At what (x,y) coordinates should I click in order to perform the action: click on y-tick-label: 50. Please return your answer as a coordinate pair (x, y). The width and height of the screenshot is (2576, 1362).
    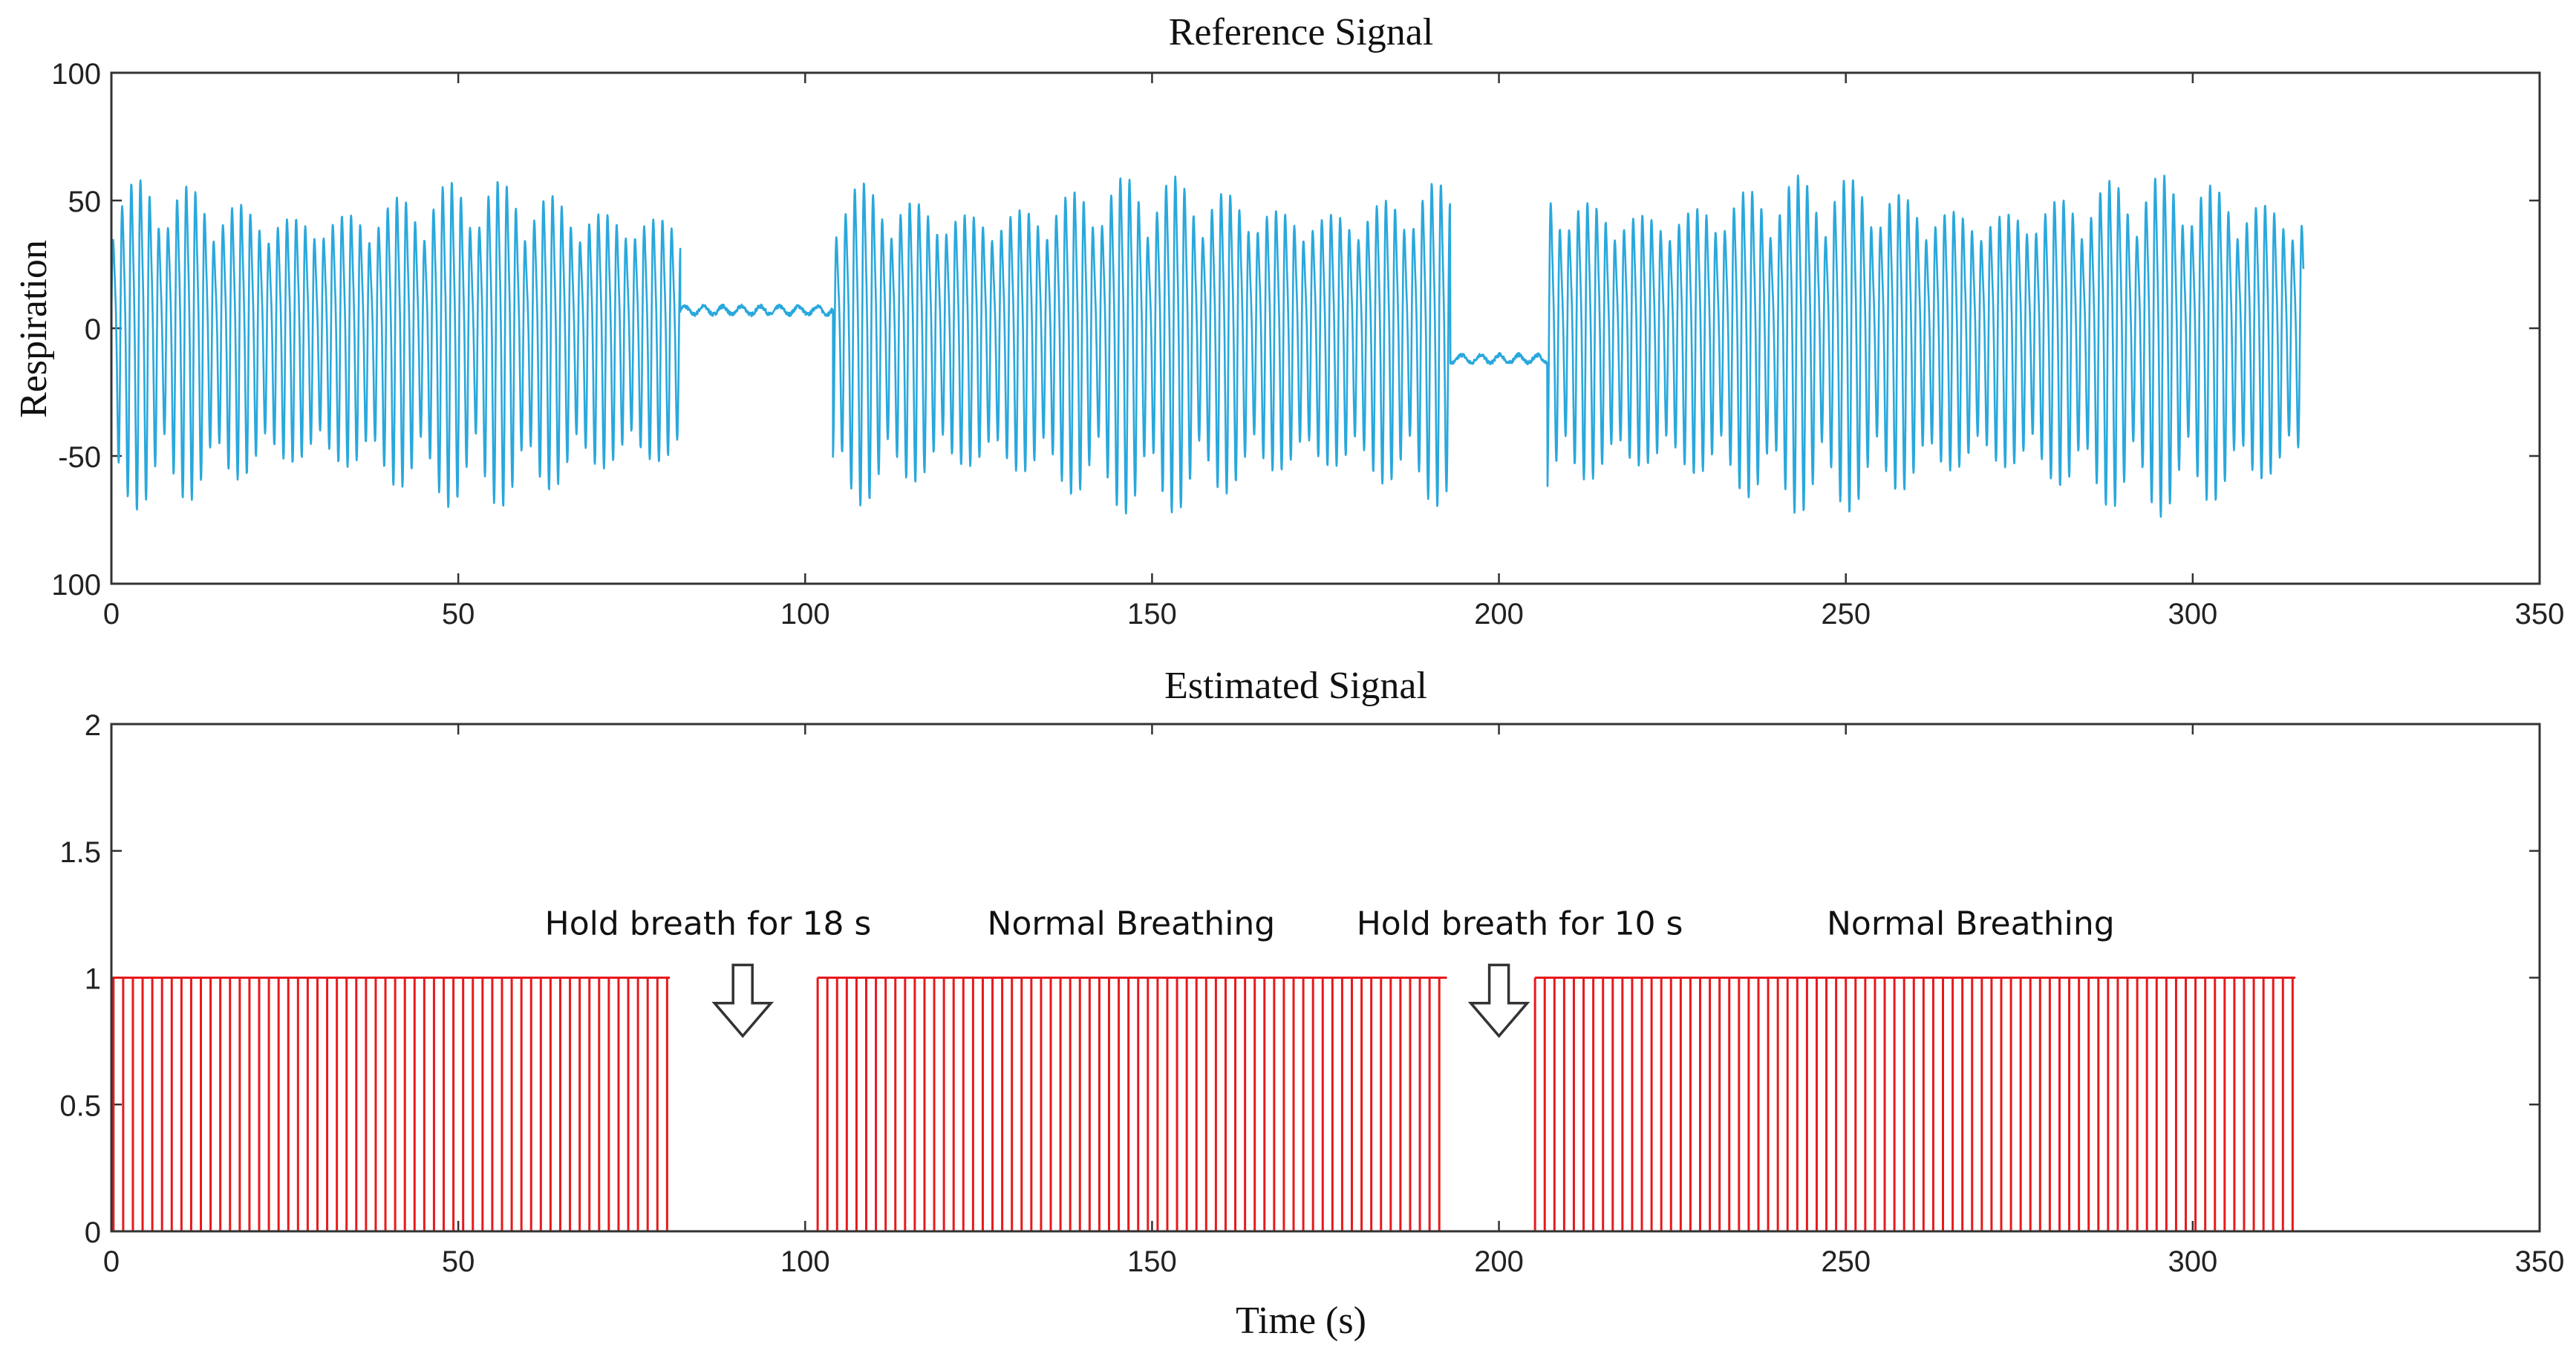
    Looking at the image, I should click on (85, 202).